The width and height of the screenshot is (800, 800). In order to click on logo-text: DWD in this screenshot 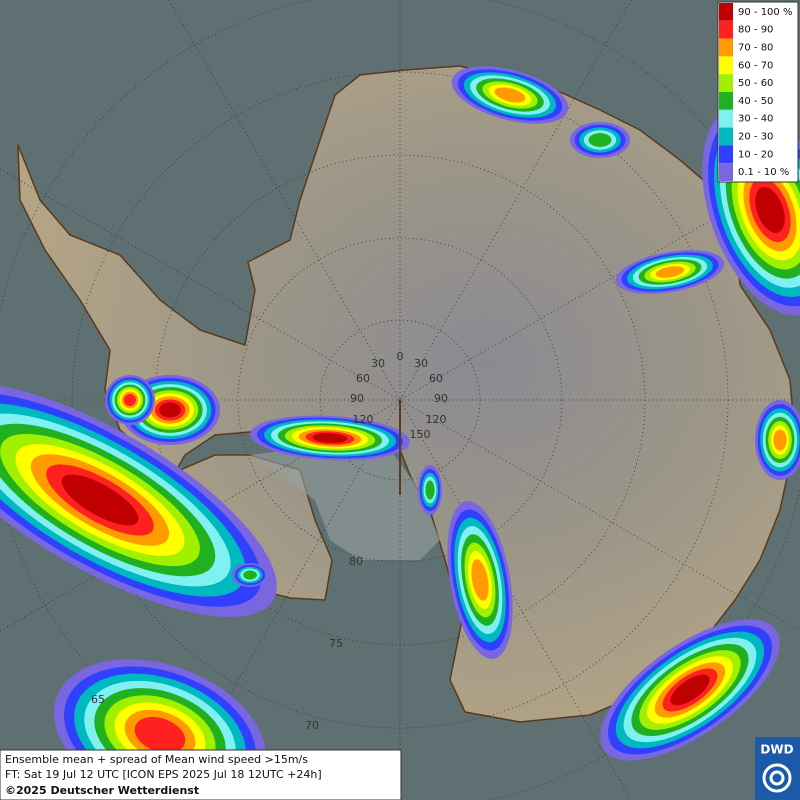, I will do `click(776, 750)`.